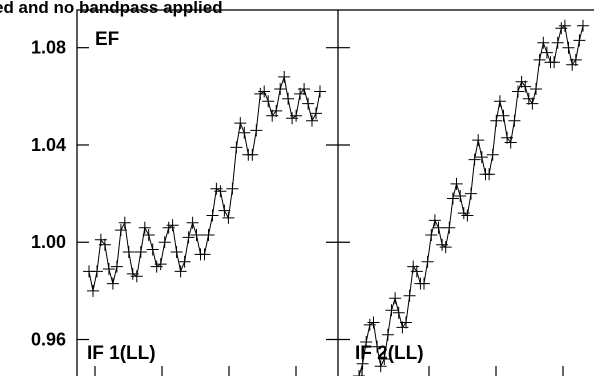 Image resolution: width=594 pixels, height=376 pixels. I want to click on panel-label-if2: IF 2(LL), so click(389, 353).